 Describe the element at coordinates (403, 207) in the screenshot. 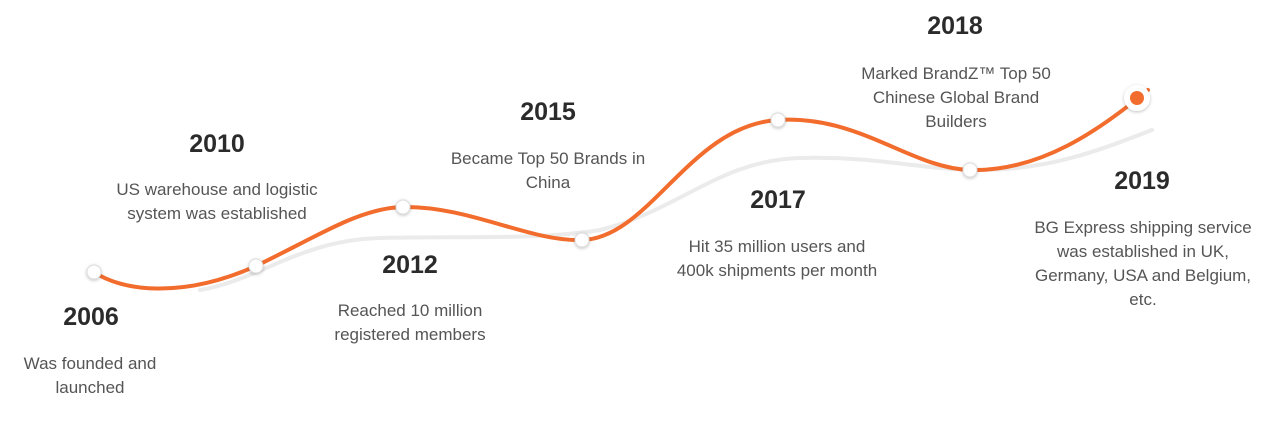

I see `timeline-node-2012` at that location.